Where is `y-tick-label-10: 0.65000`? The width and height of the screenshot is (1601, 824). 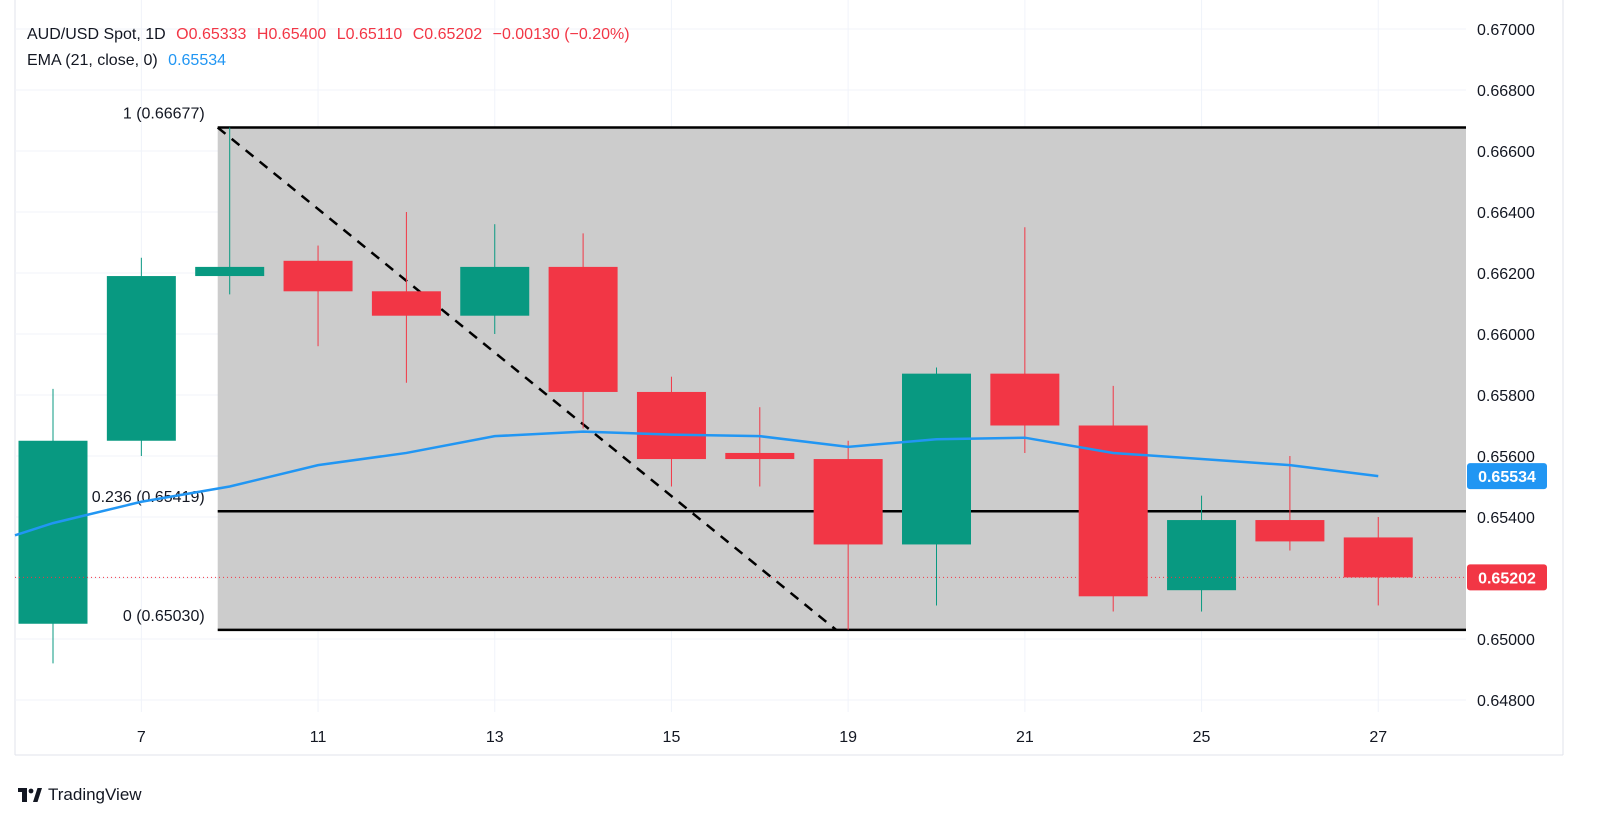 y-tick-label-10: 0.65000 is located at coordinates (1506, 640).